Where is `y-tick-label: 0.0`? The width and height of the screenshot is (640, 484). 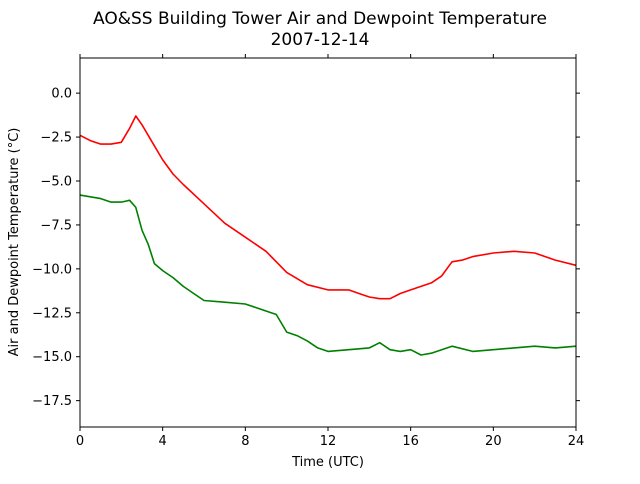 y-tick-label: 0.0 is located at coordinates (61, 94).